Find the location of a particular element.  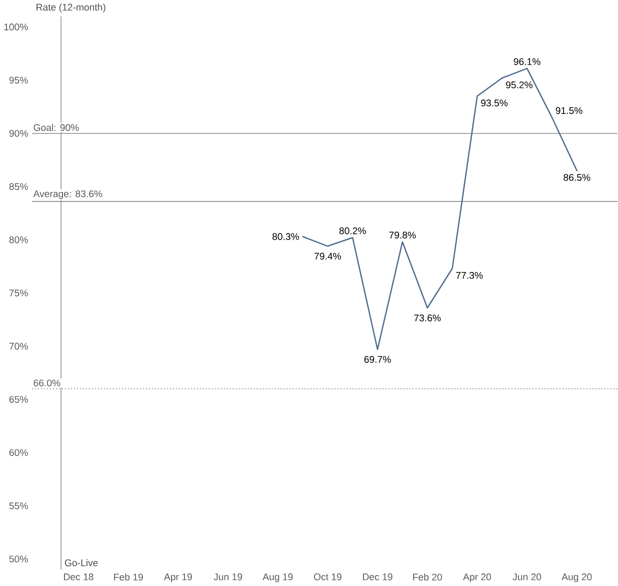

data-label: 86.5% is located at coordinates (577, 177).